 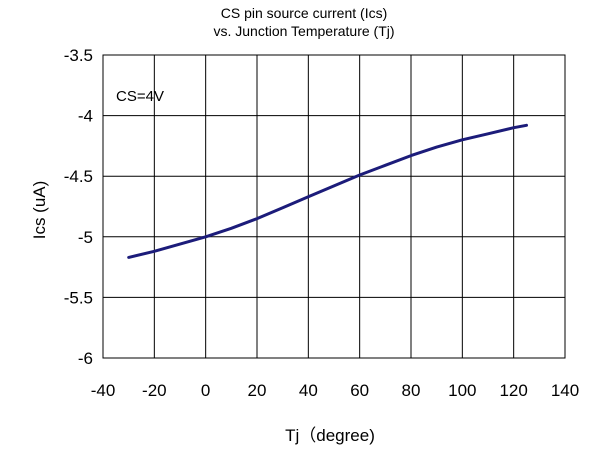 What do you see at coordinates (359, 390) in the screenshot?
I see `x-tick-label: 60` at bounding box center [359, 390].